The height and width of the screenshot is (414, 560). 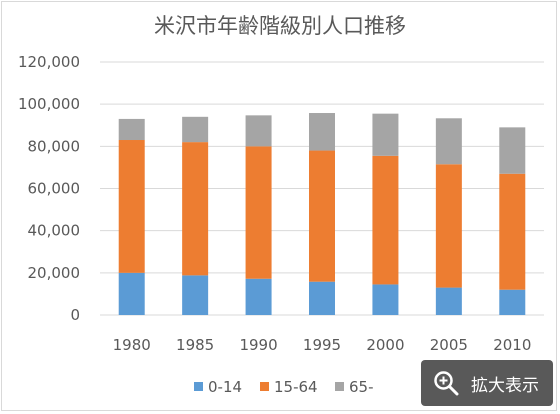 I want to click on bar-65--2000, so click(x=385, y=134).